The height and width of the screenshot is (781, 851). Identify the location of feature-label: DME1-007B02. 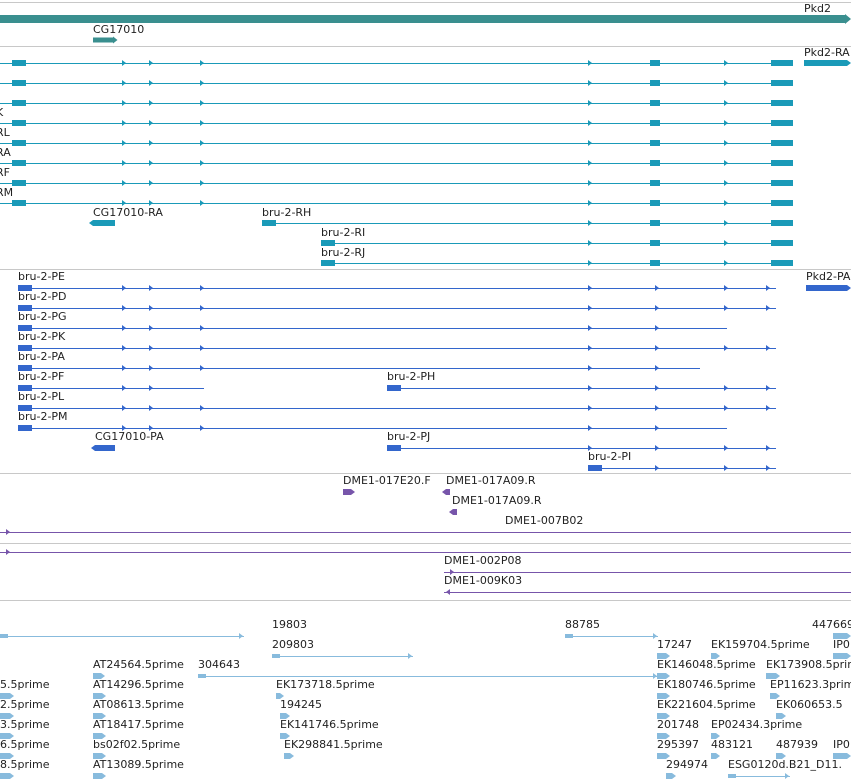
(544, 520).